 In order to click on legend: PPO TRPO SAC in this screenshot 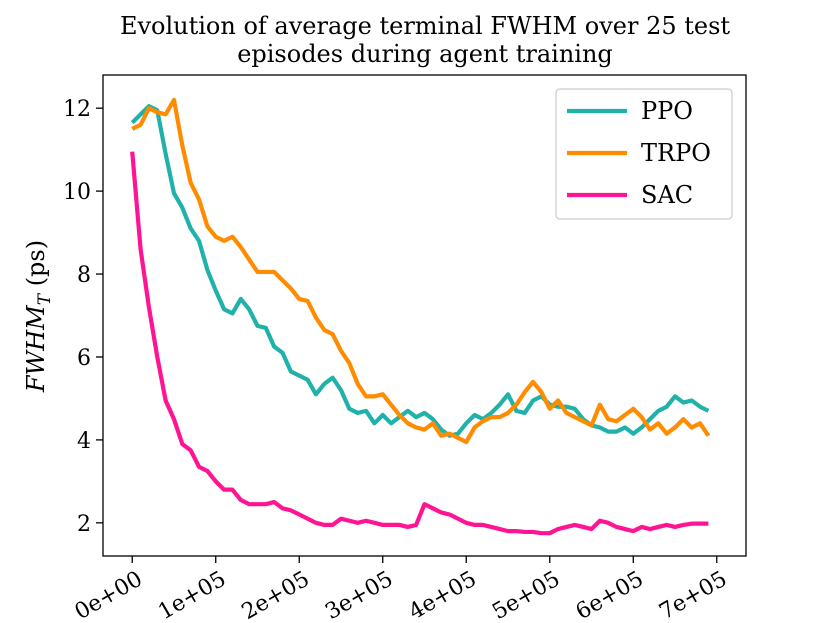, I will do `click(644, 154)`.